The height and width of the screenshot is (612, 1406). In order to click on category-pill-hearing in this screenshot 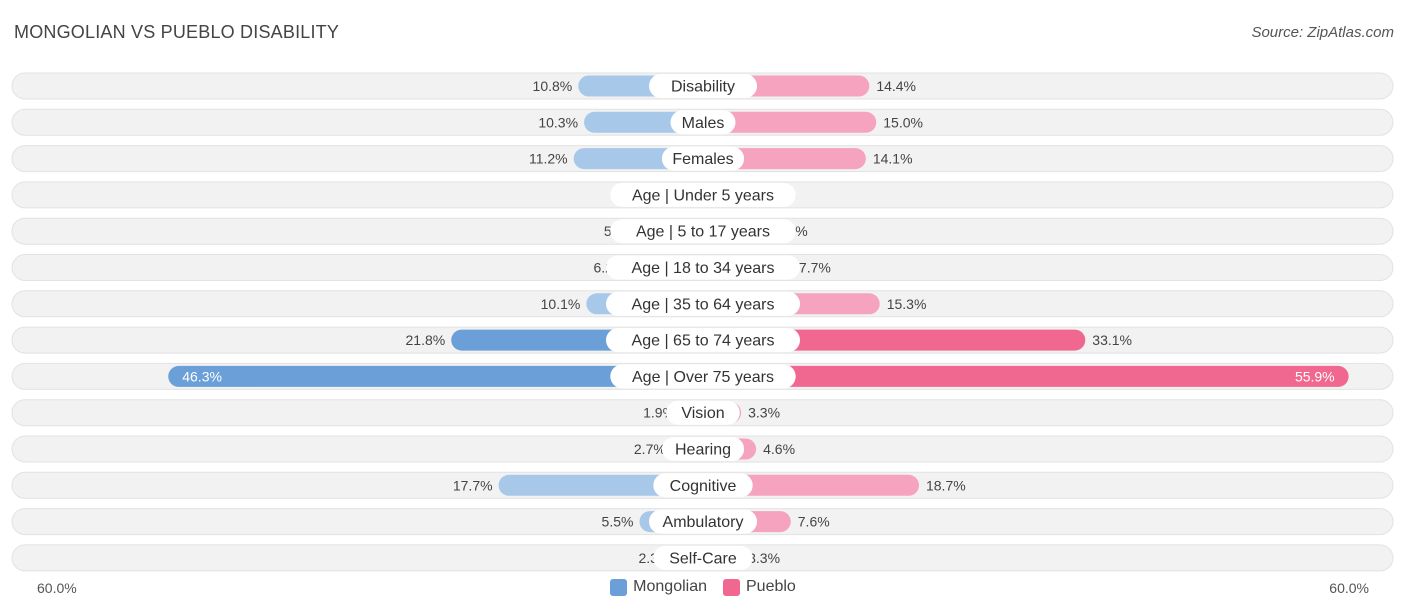, I will do `click(703, 449)`.